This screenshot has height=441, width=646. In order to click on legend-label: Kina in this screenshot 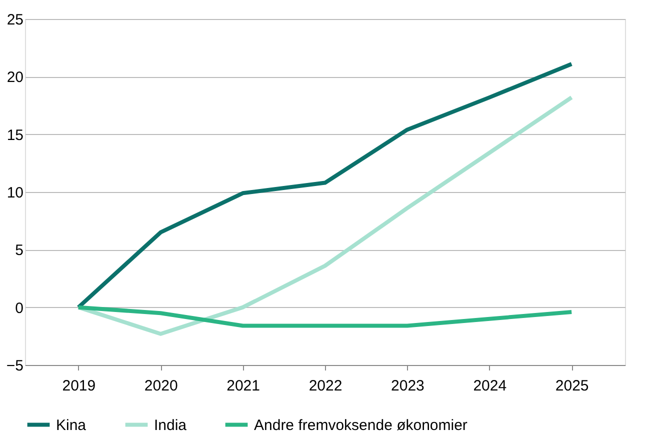, I will do `click(71, 425)`.